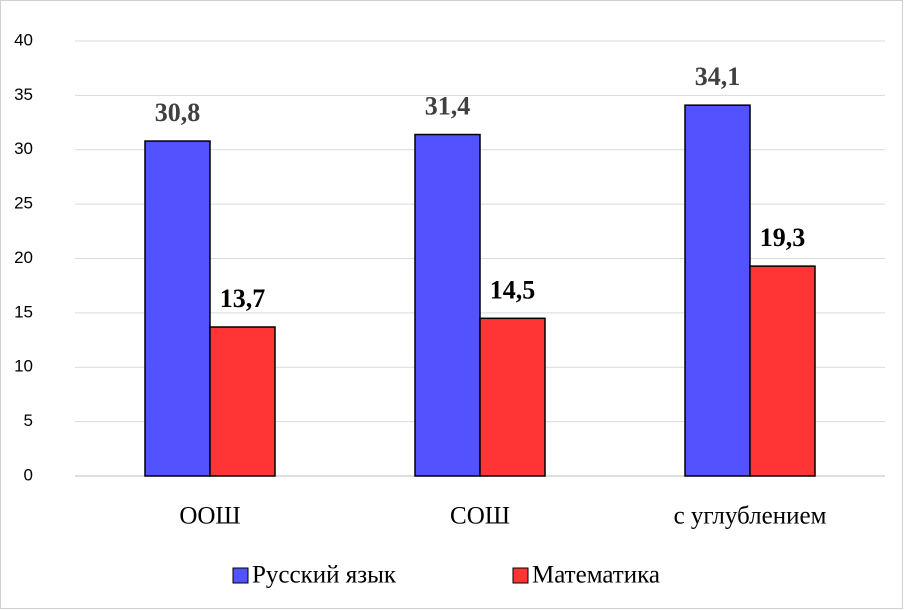 The image size is (904, 610). What do you see at coordinates (178, 112) in the screenshot?
I see `value-label: 30,8` at bounding box center [178, 112].